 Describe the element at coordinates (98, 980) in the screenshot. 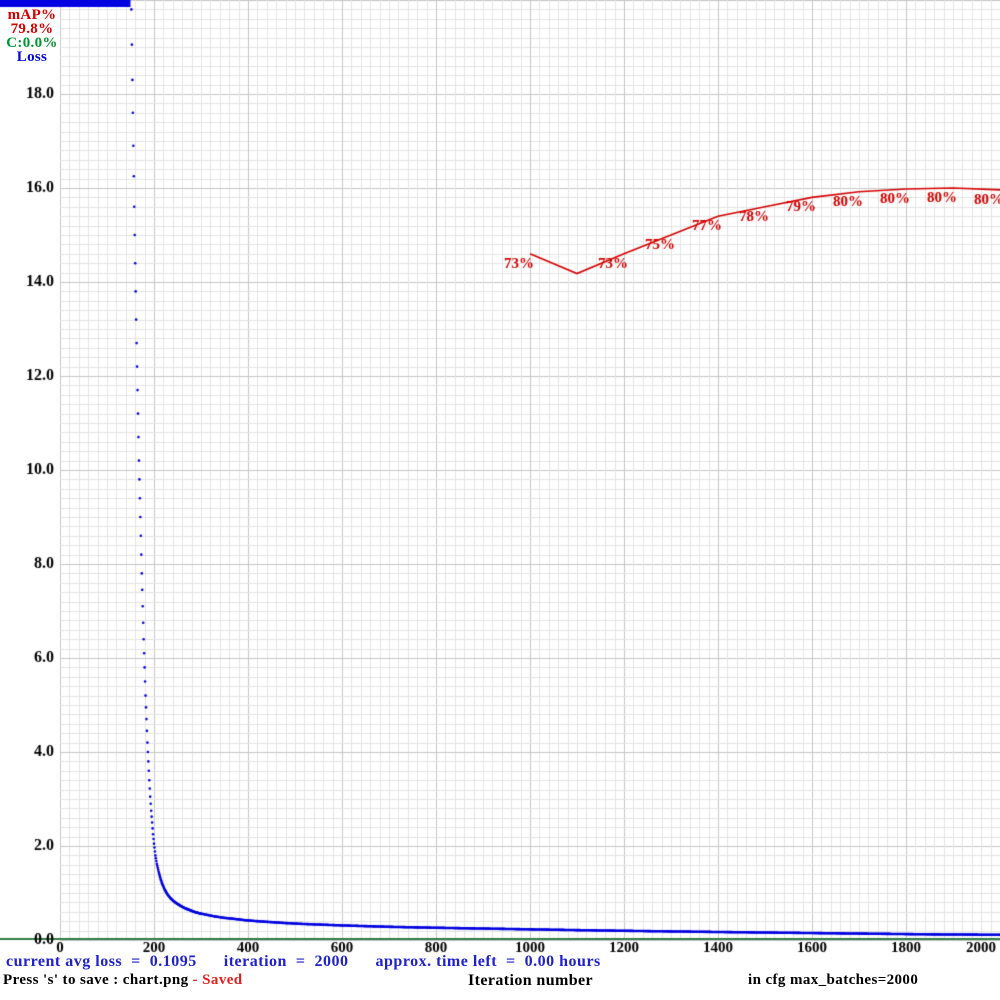

I see `save-hint-text: Press 's' to save : chart.png` at that location.